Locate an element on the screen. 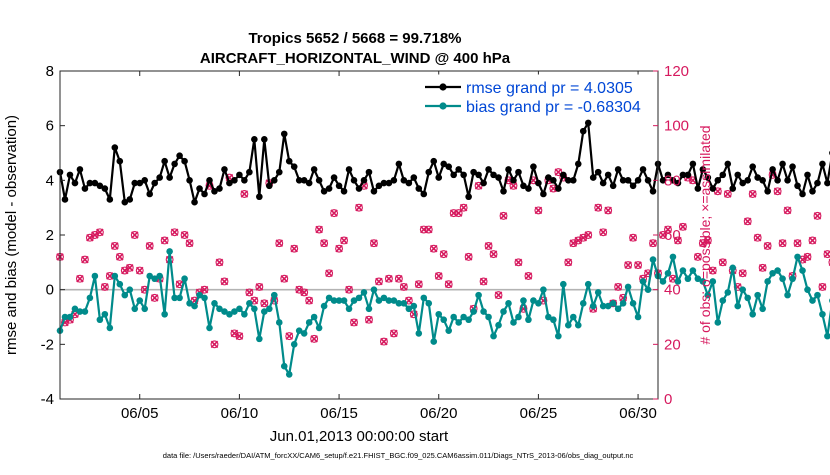  x-tick-label: 06/05 is located at coordinates (140, 413).